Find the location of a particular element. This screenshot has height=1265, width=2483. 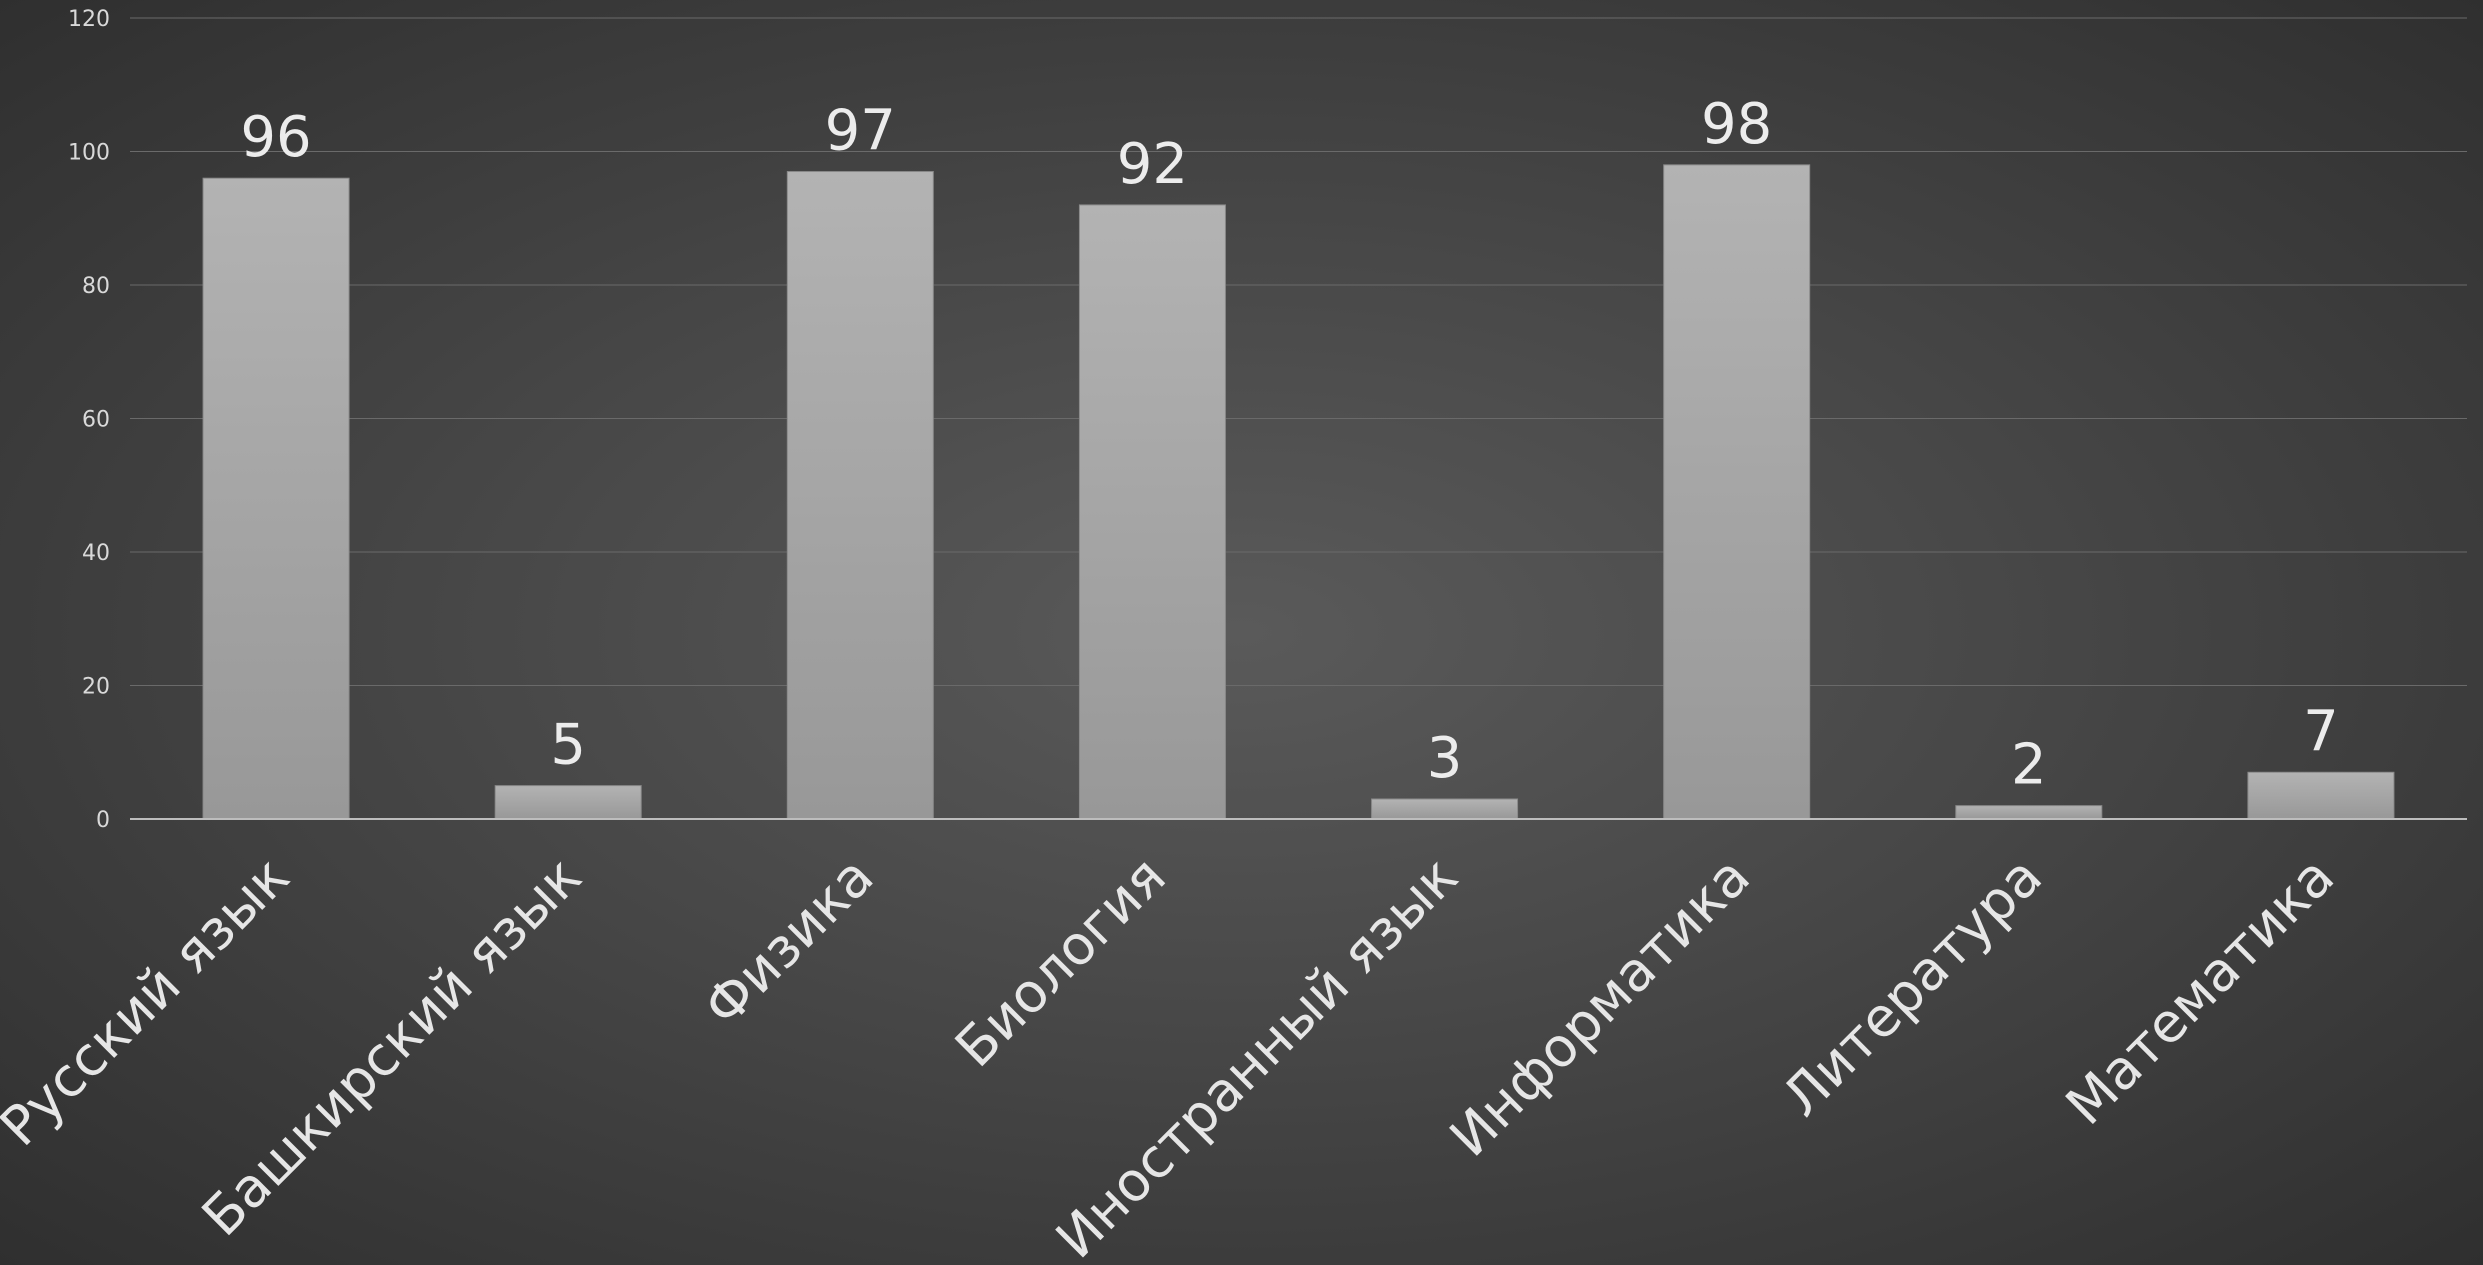

y-tick-label: 80 is located at coordinates (96, 286).